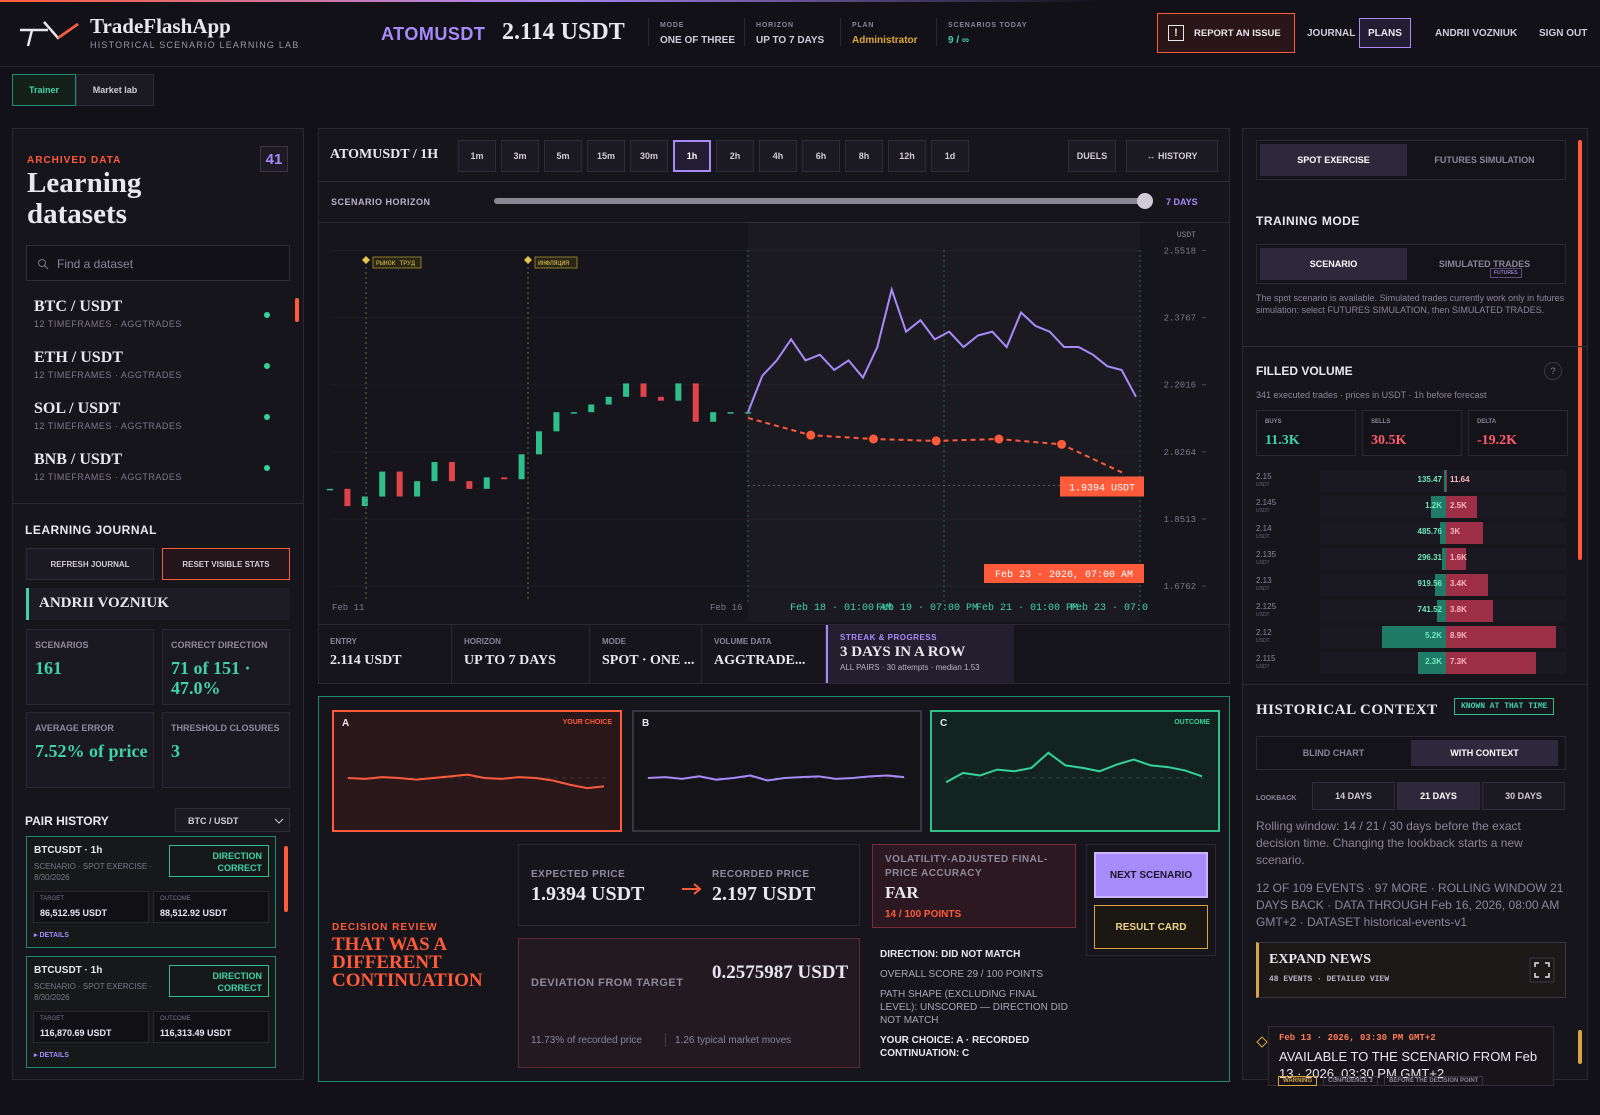  Describe the element at coordinates (1151, 927) in the screenshot. I see `result-button: RESULT CARD` at that location.